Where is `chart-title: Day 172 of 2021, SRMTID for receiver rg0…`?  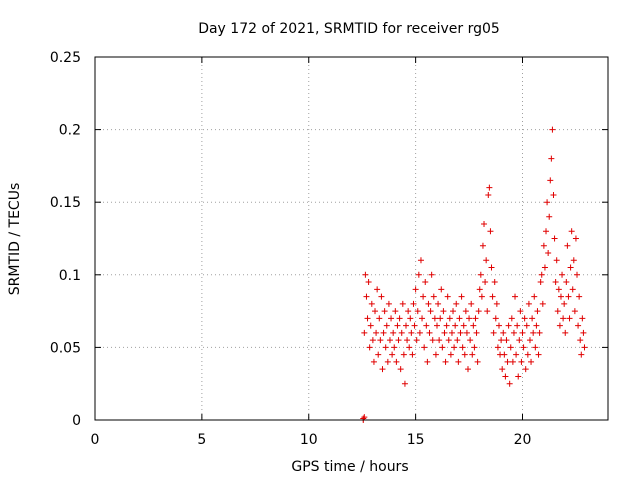 chart-title: Day 172 of 2021, SRMTID for receiver rg0… is located at coordinates (349, 29).